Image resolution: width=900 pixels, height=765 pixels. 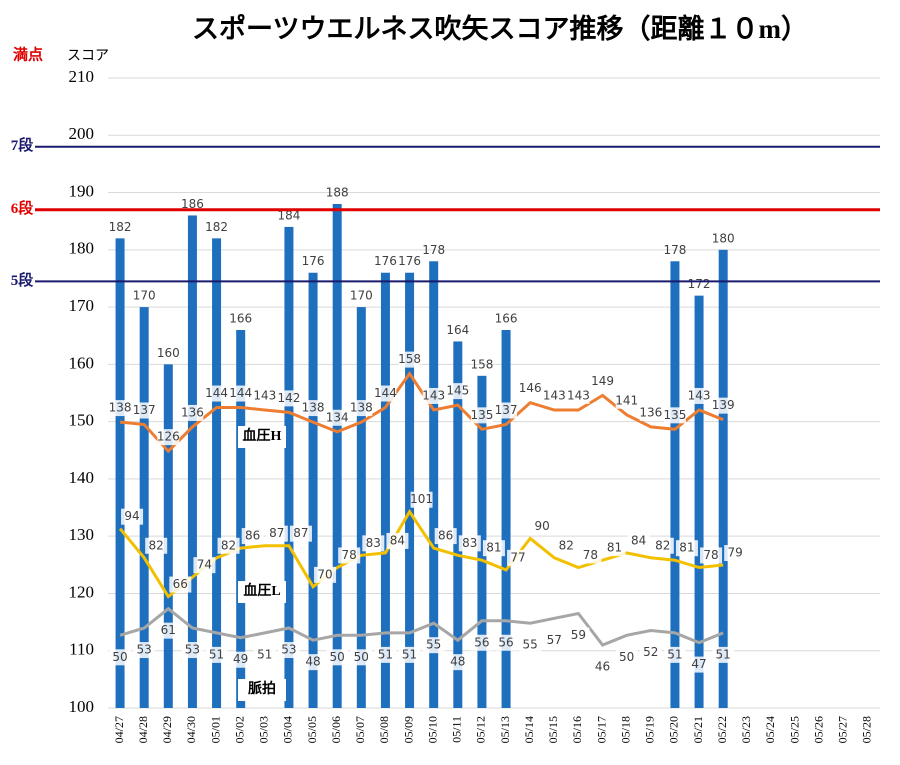 I want to click on y-tick-label: 110, so click(x=81, y=649).